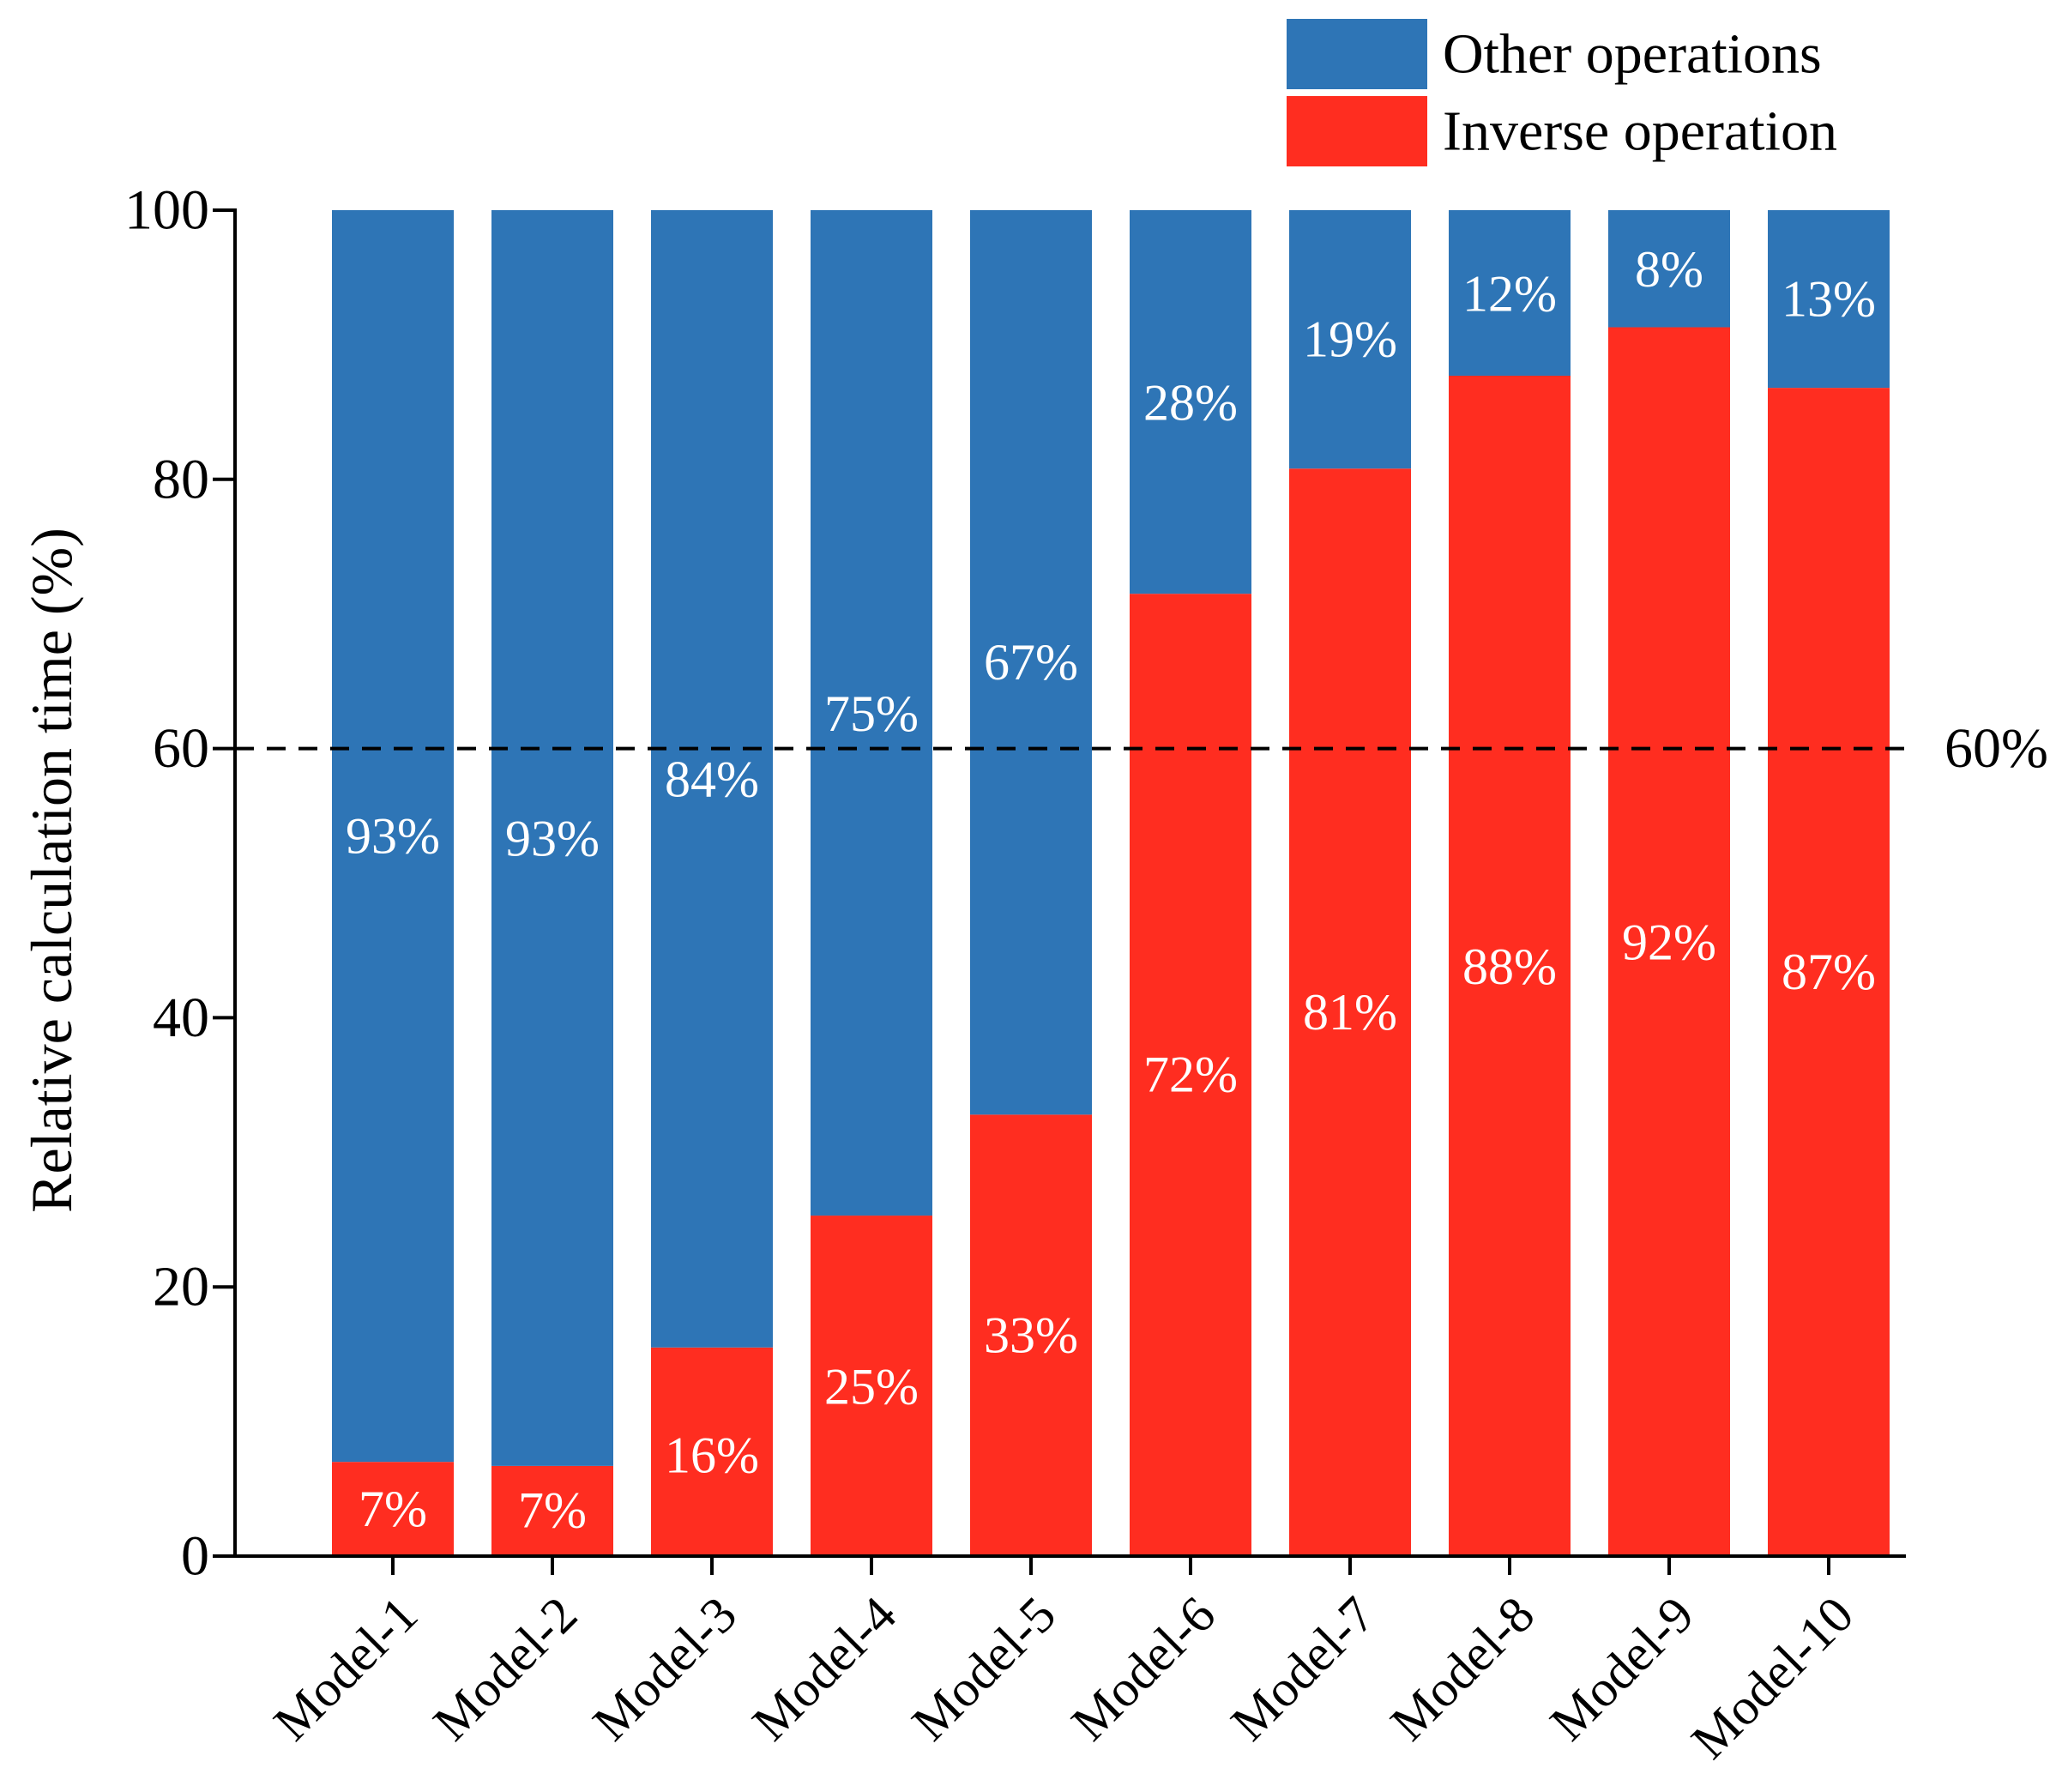  What do you see at coordinates (181, 1018) in the screenshot?
I see `y-tick-label-40: 40` at bounding box center [181, 1018].